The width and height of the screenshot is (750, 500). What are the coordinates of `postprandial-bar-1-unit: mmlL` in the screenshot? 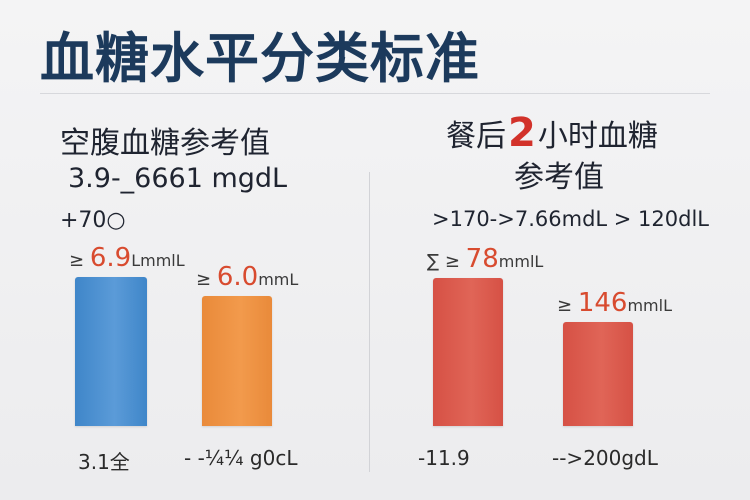 It's located at (521, 261).